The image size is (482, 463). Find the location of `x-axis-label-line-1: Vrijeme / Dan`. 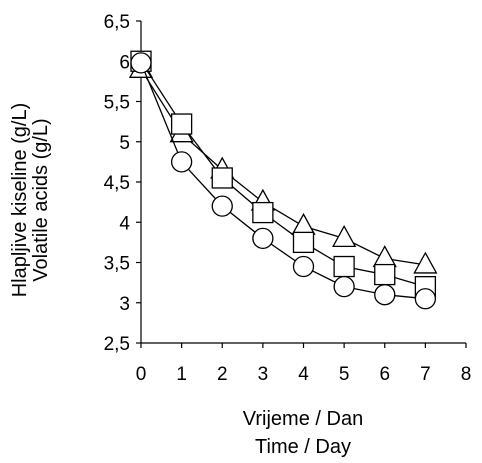

x-axis-label-line-1: Vrijeme / Dan is located at coordinates (303, 419).